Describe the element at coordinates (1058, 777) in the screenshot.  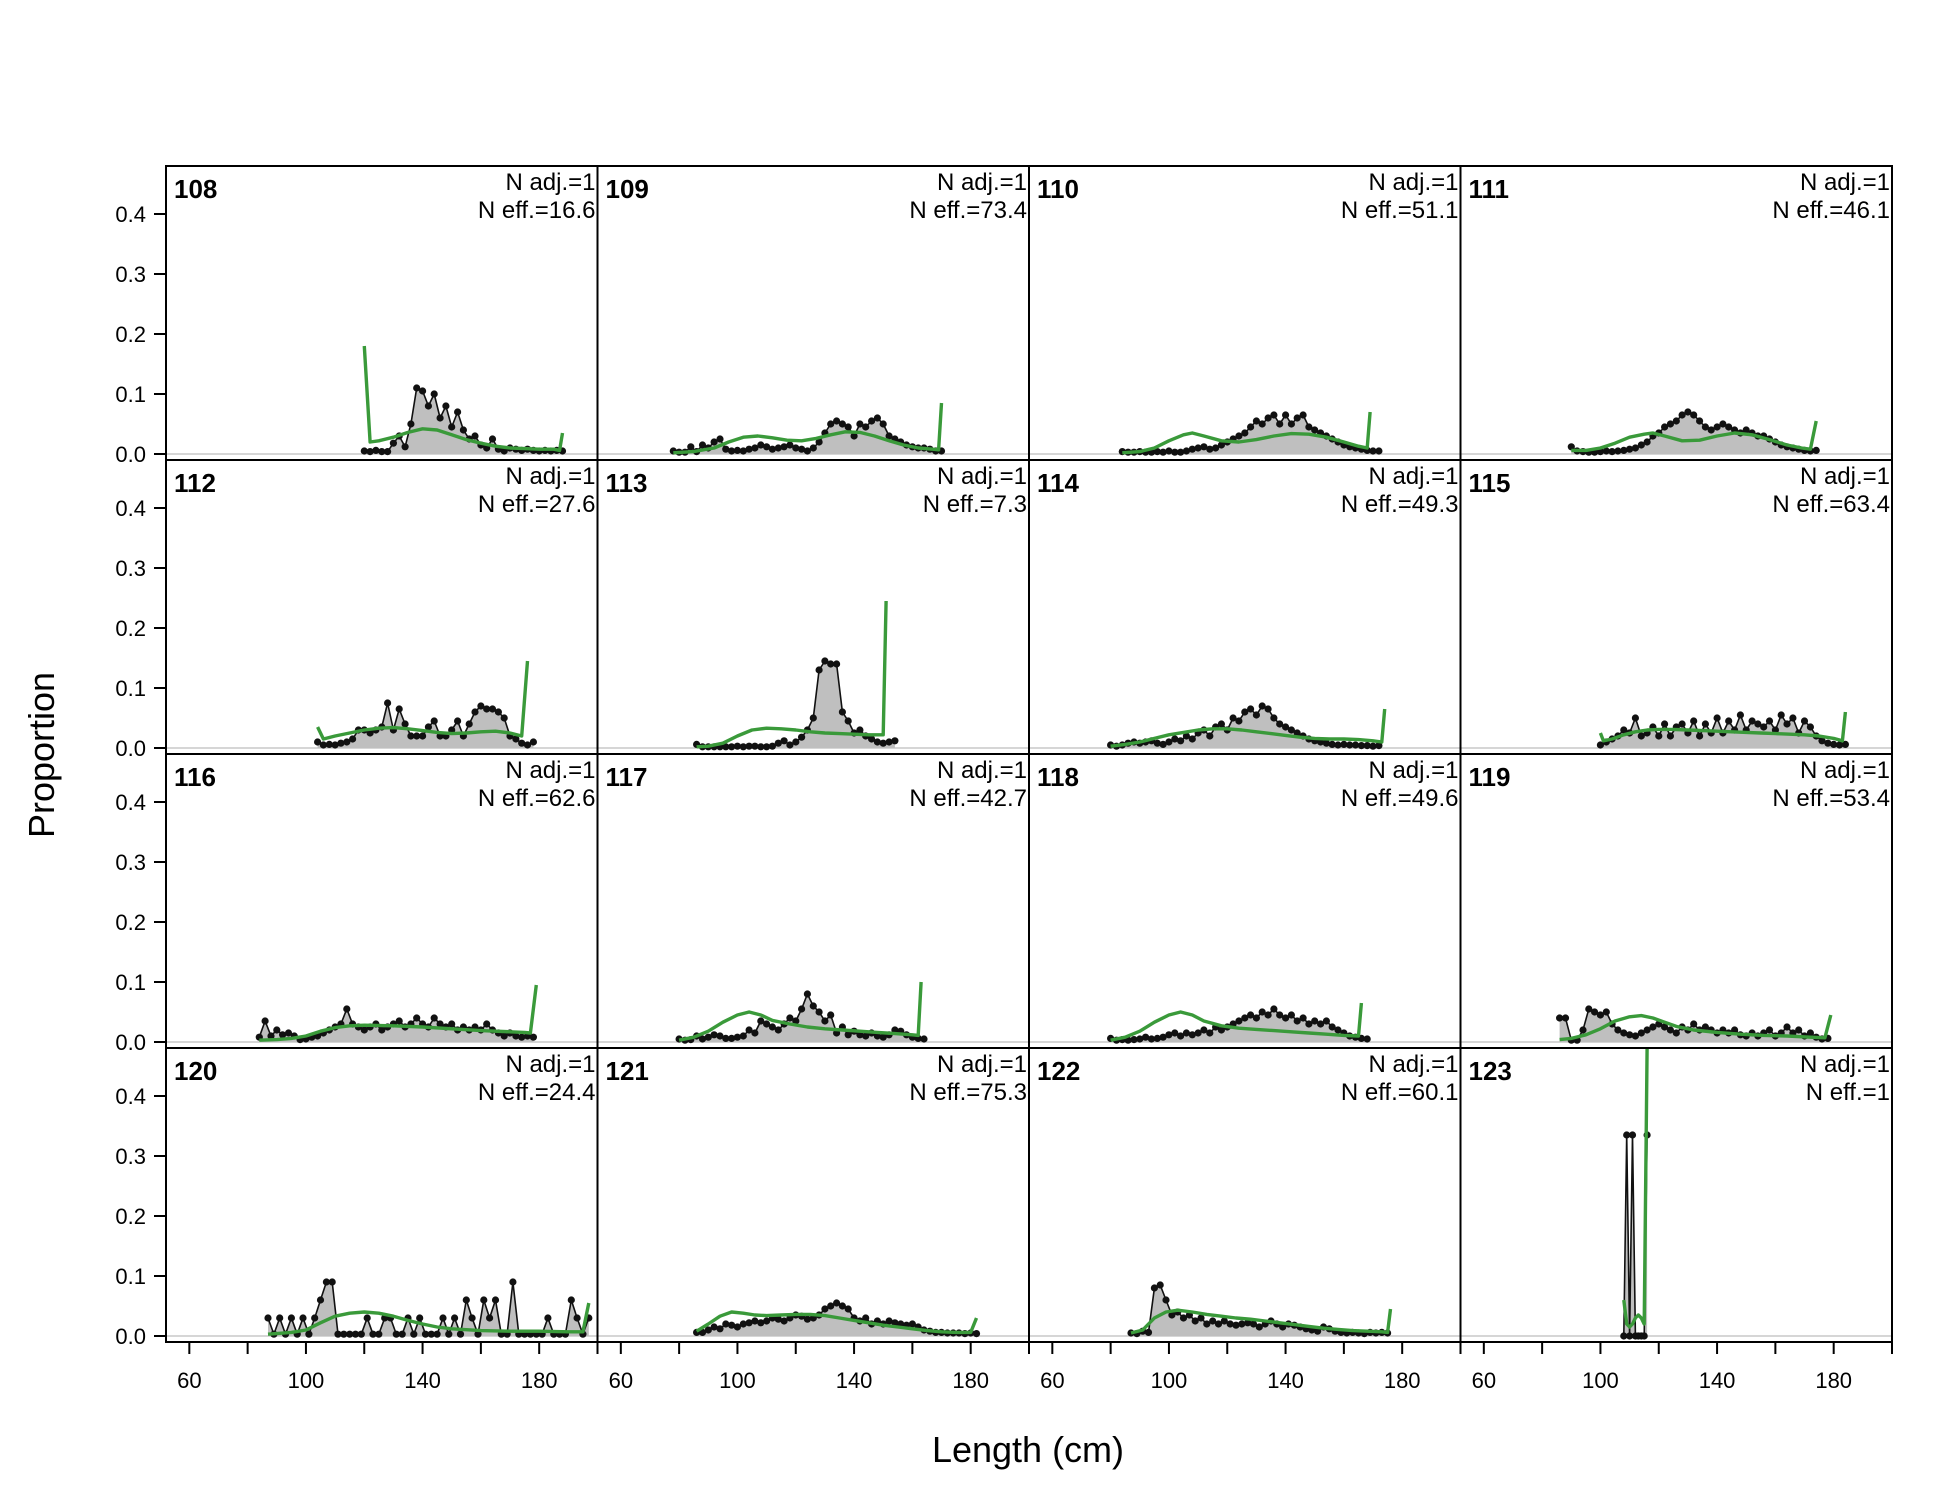
I see `panel-label: 118` at that location.